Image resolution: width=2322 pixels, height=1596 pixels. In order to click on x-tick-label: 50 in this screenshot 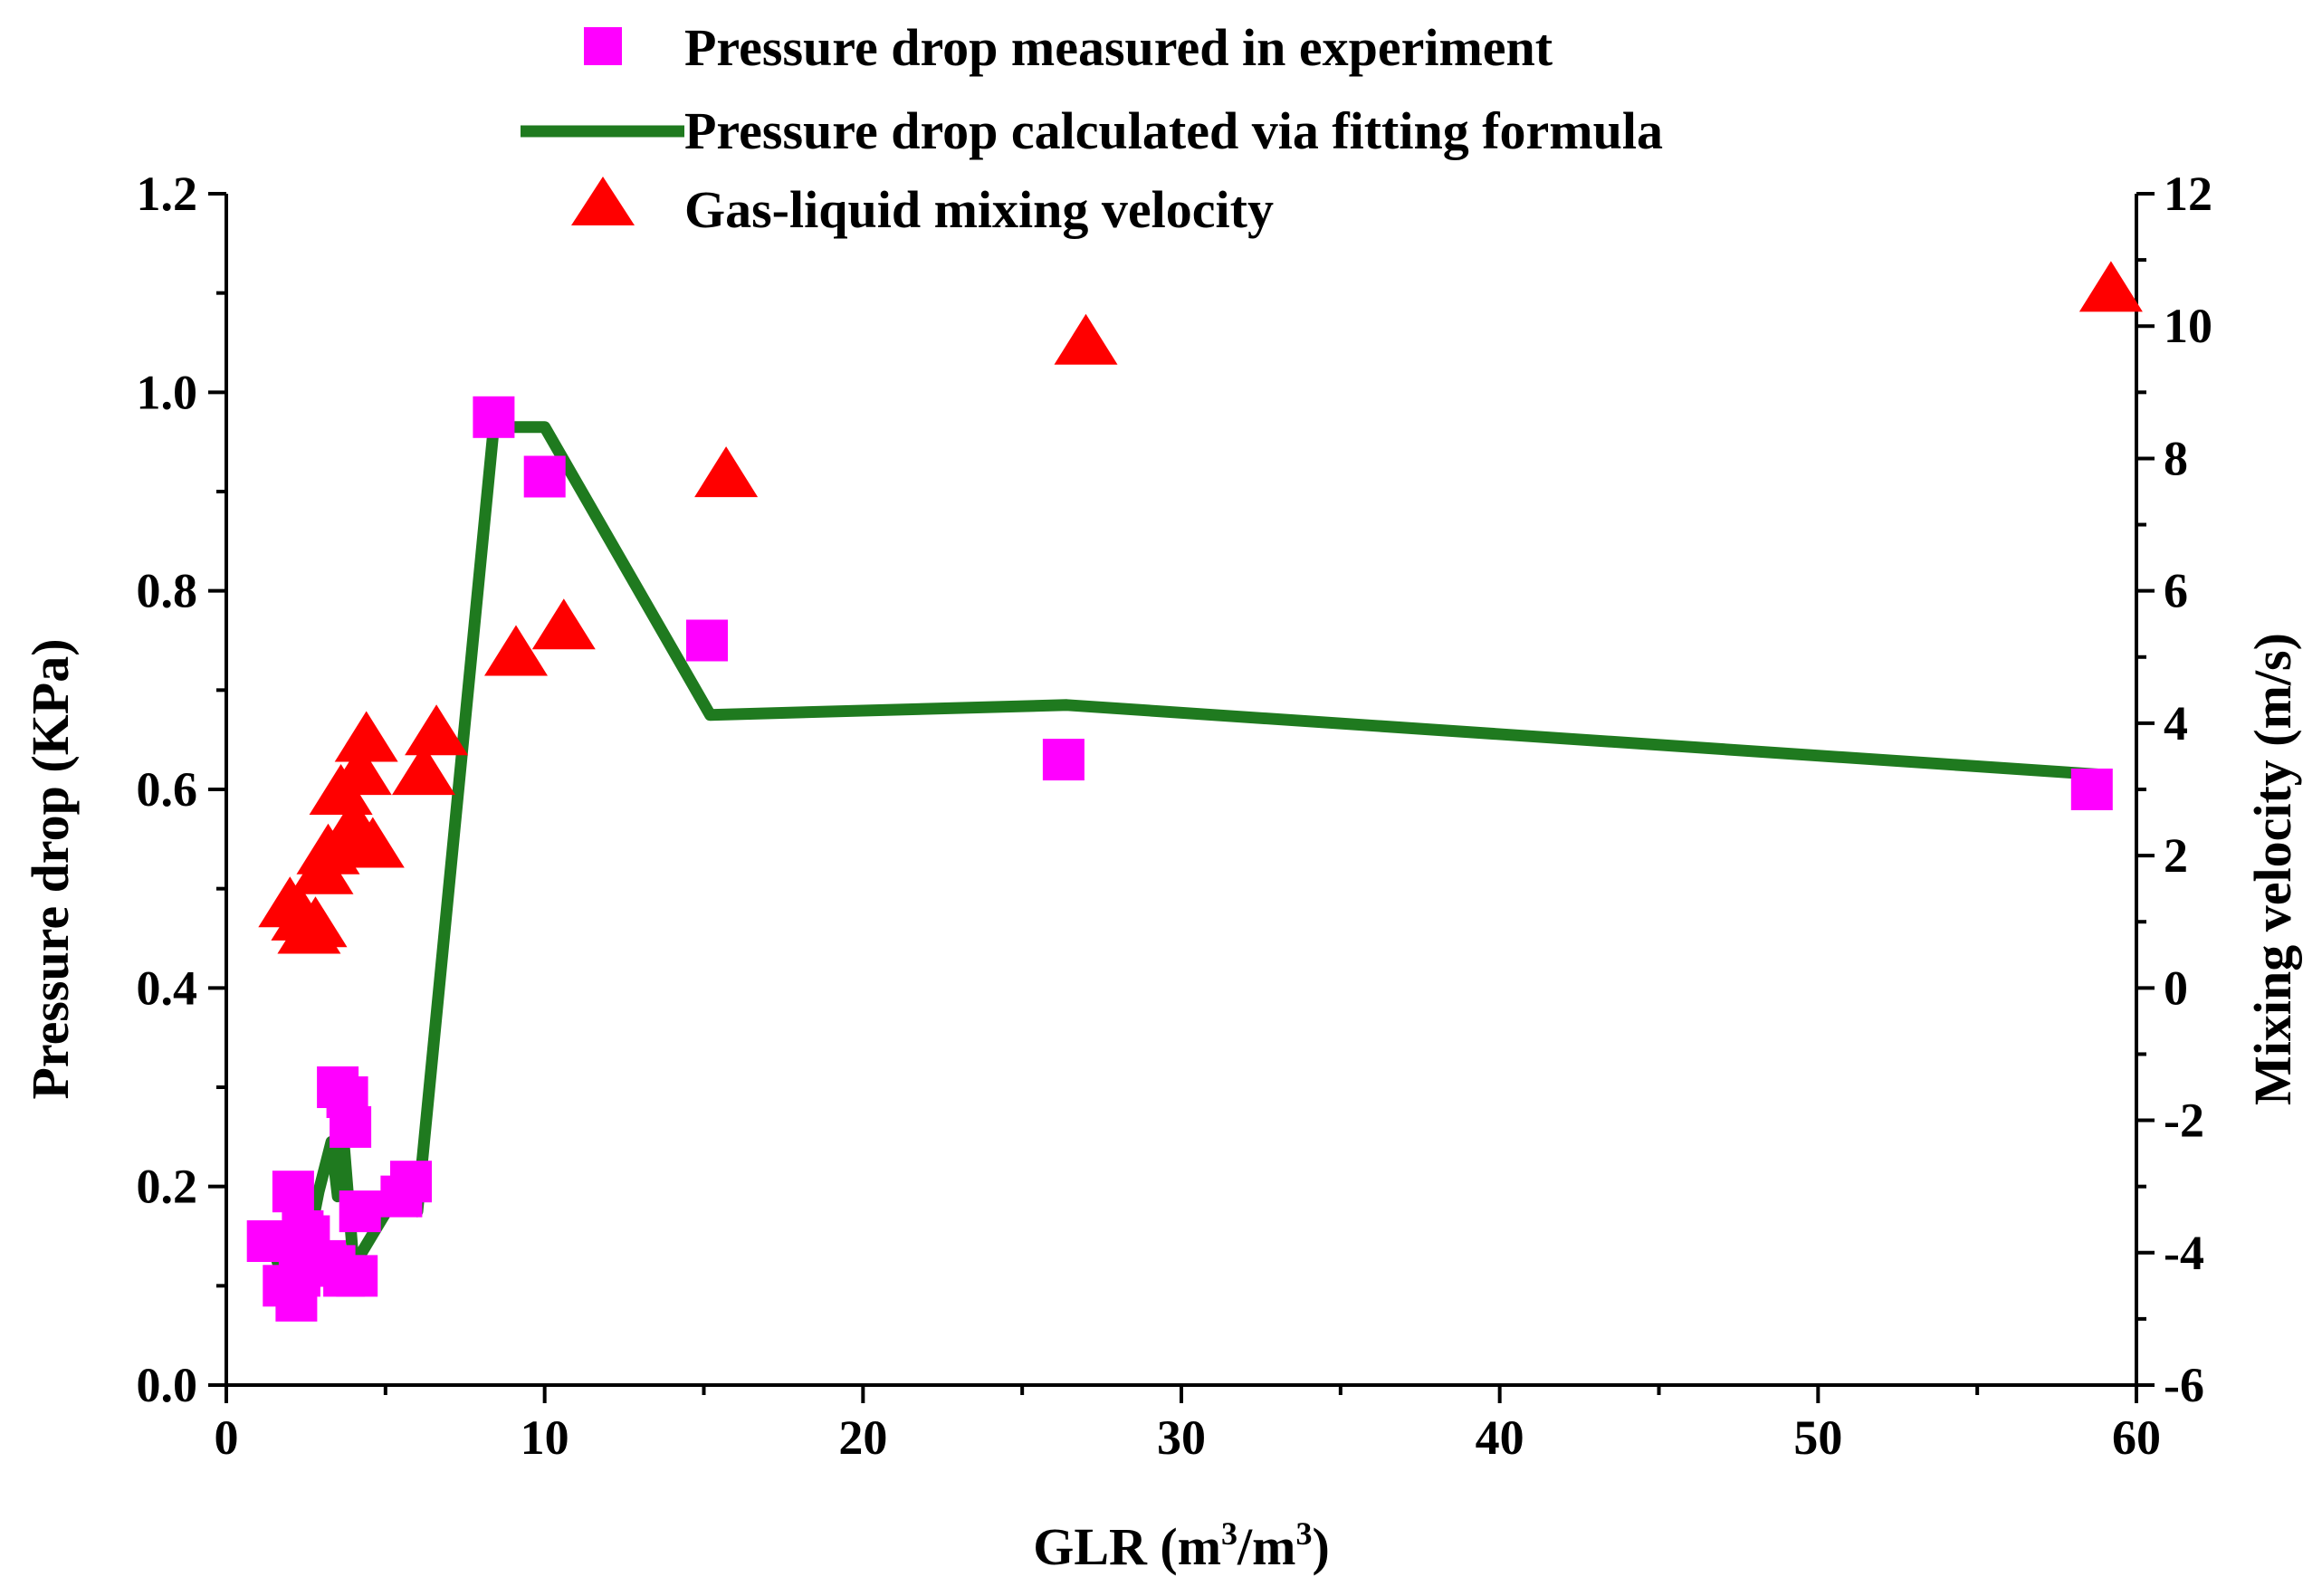, I will do `click(1817, 1437)`.